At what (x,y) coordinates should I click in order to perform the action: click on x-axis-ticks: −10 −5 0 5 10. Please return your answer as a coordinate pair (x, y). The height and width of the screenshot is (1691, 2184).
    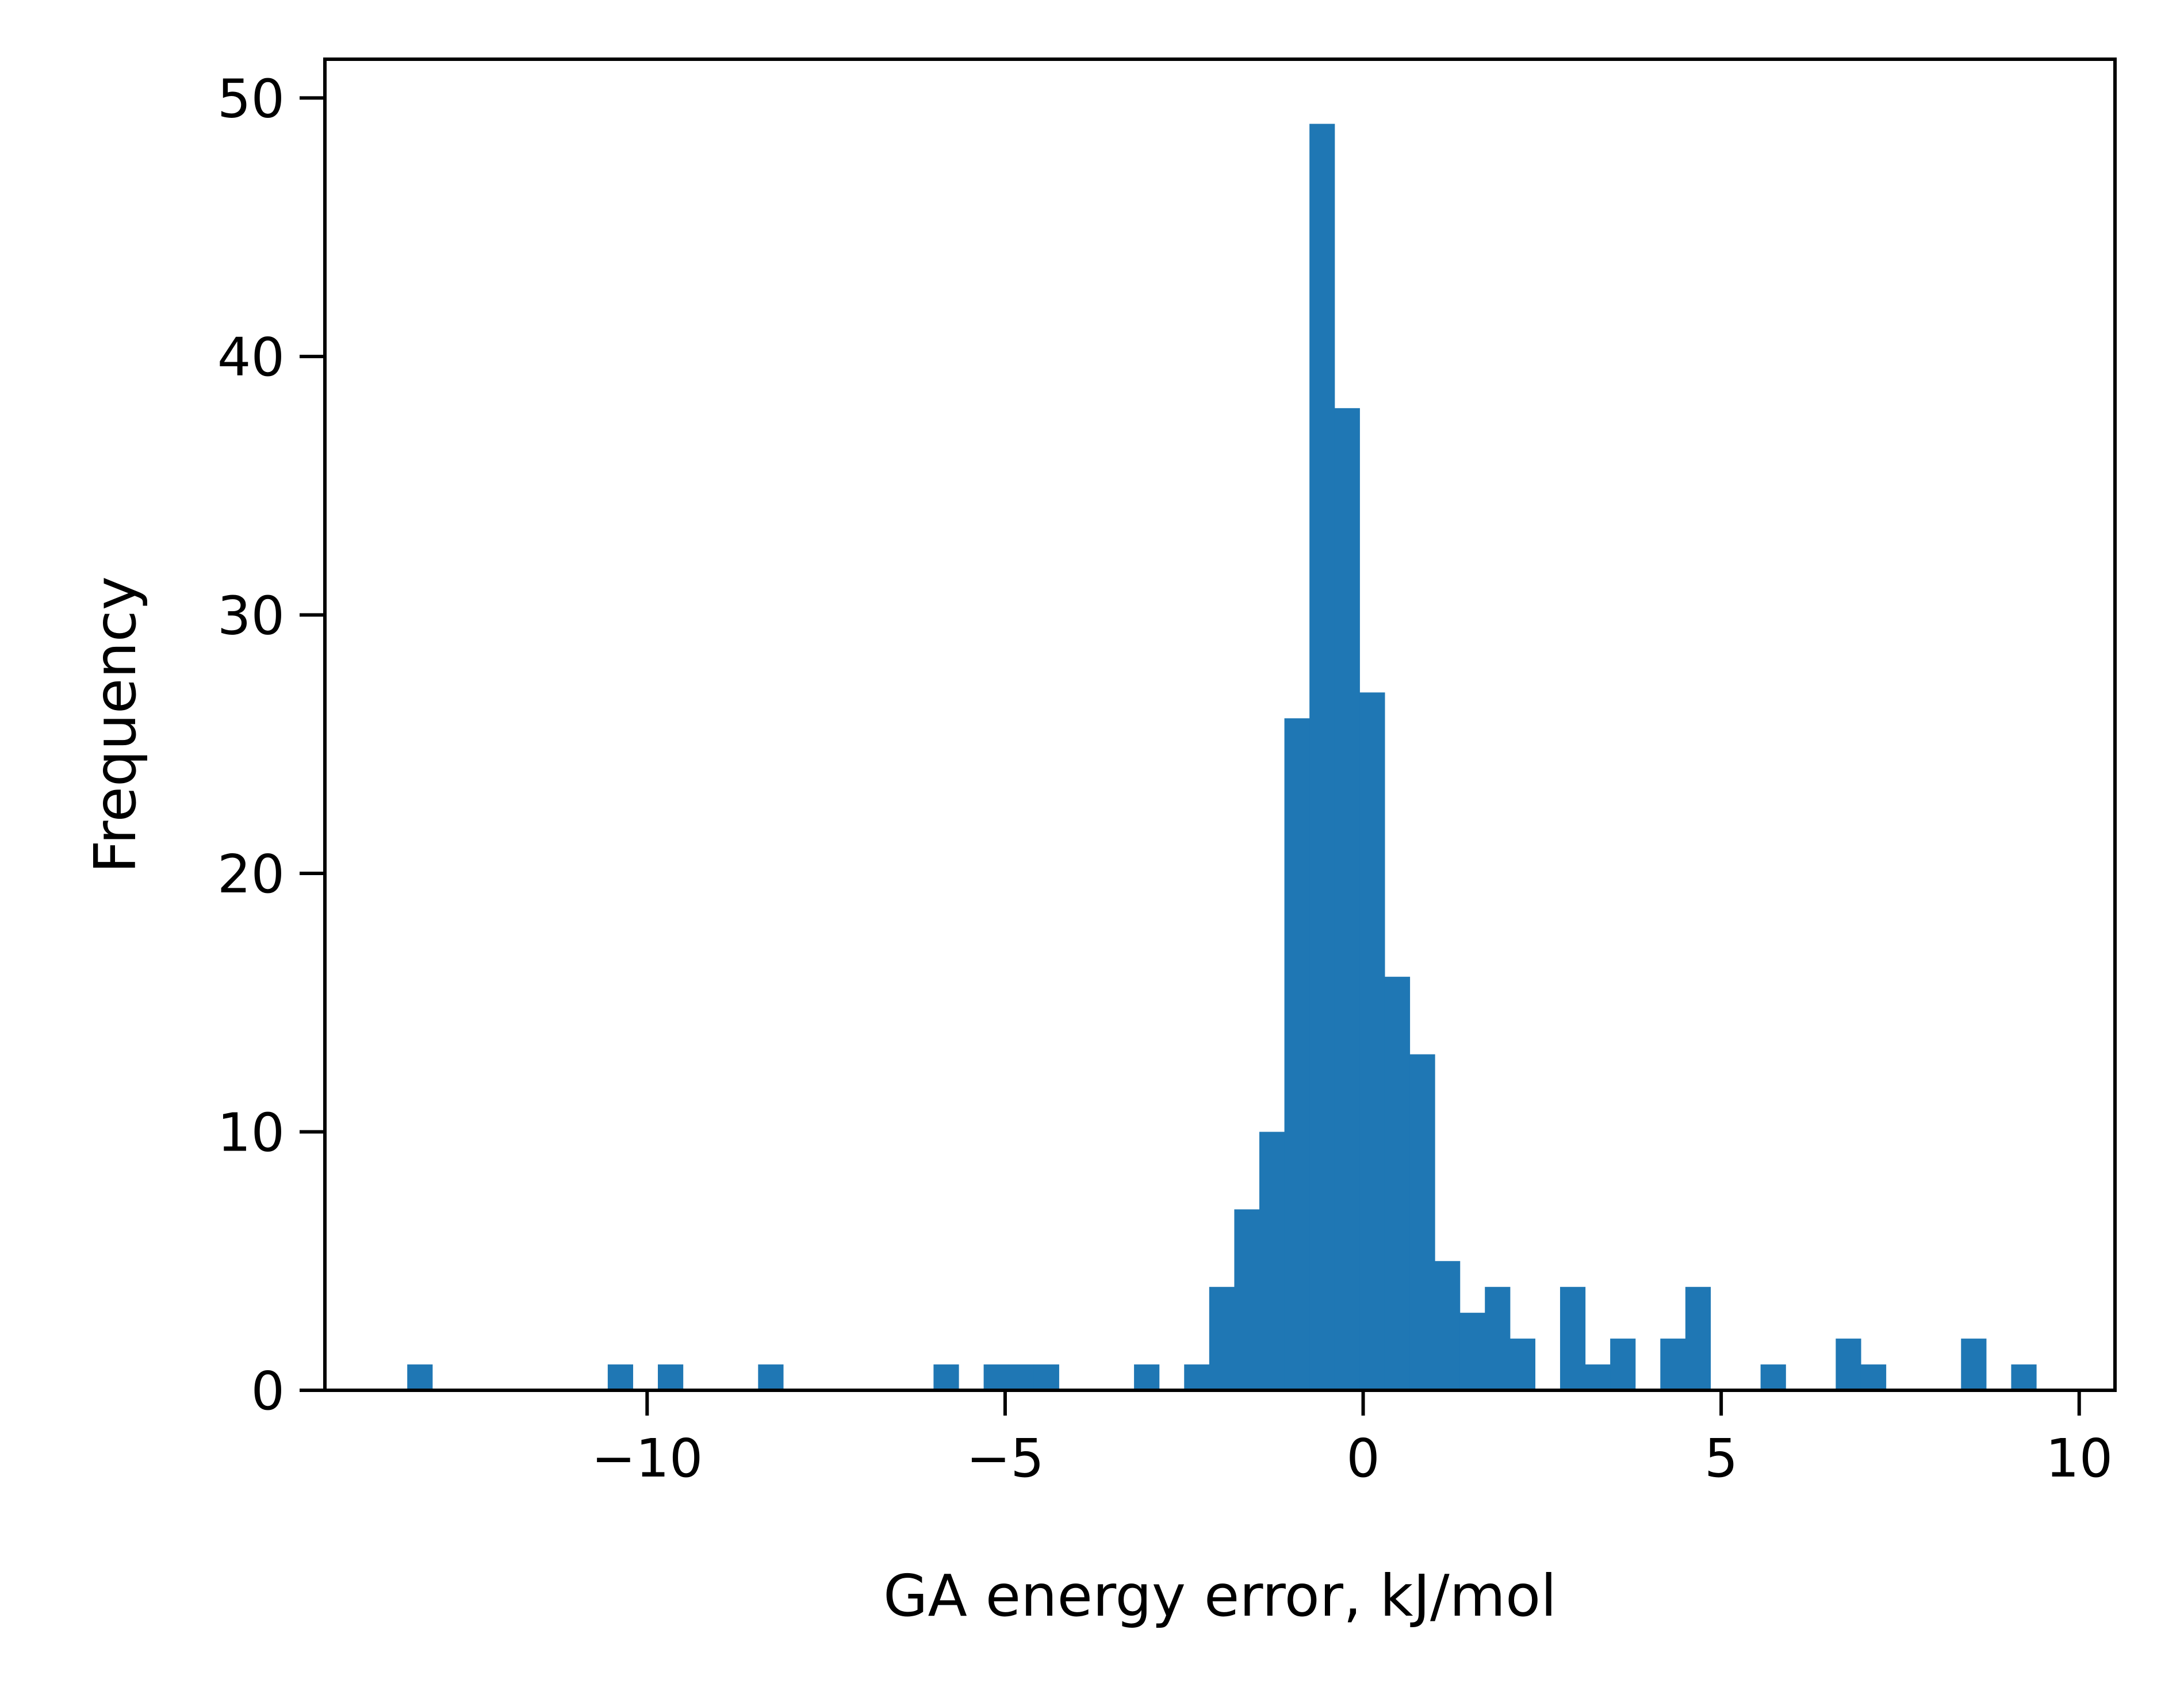
    Looking at the image, I should click on (1352, 1439).